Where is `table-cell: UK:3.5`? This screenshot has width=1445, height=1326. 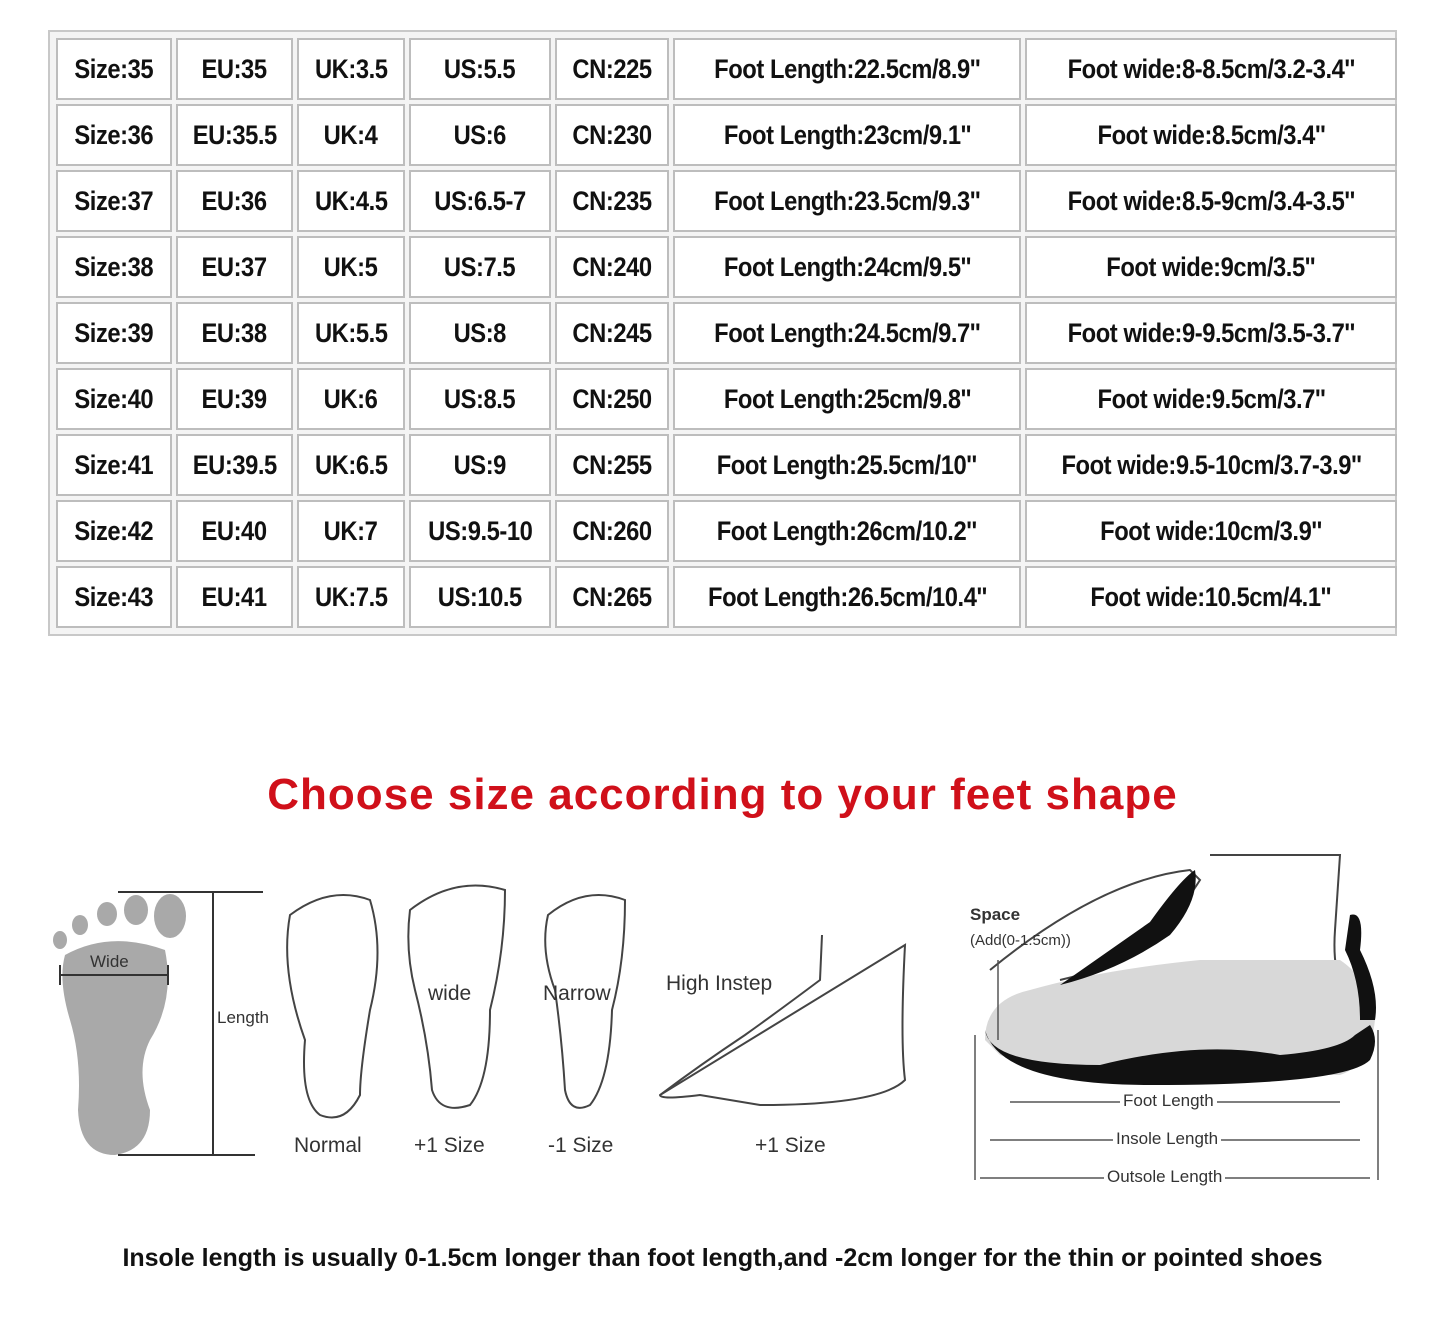
table-cell: UK:3.5 is located at coordinates (351, 69).